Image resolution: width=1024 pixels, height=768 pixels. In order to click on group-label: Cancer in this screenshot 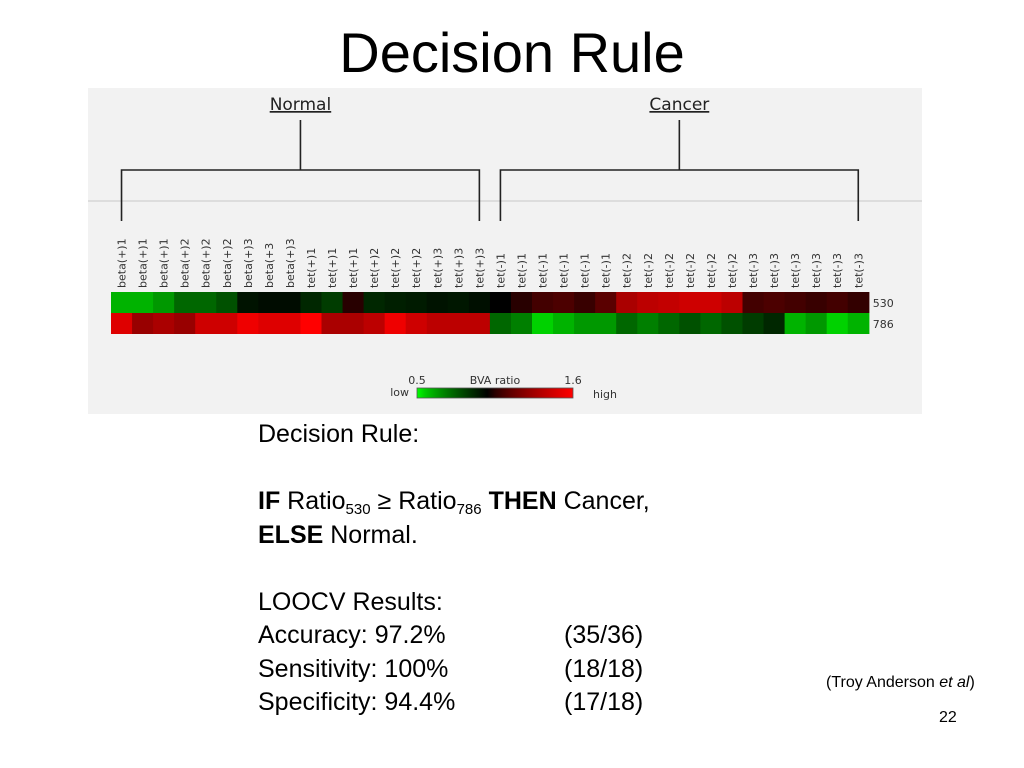, I will do `click(679, 105)`.